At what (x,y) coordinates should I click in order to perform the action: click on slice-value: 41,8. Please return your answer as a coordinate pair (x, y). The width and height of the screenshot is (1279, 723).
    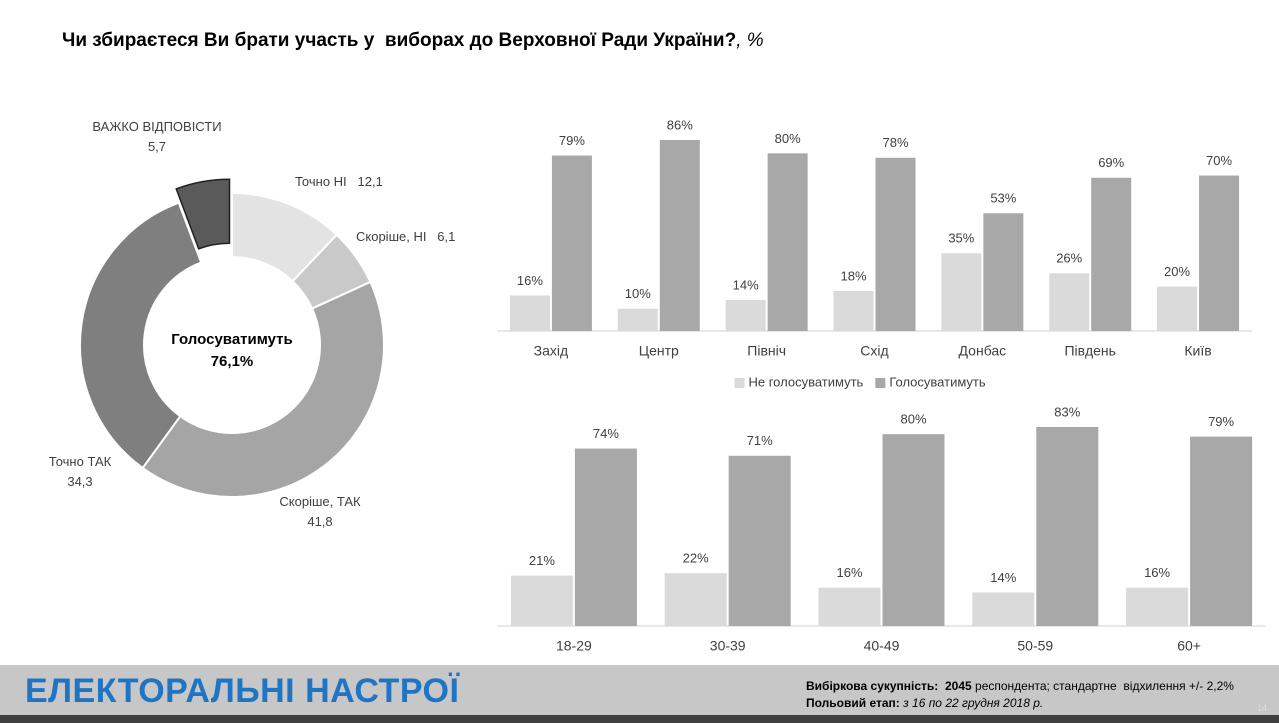
    Looking at the image, I should click on (320, 521).